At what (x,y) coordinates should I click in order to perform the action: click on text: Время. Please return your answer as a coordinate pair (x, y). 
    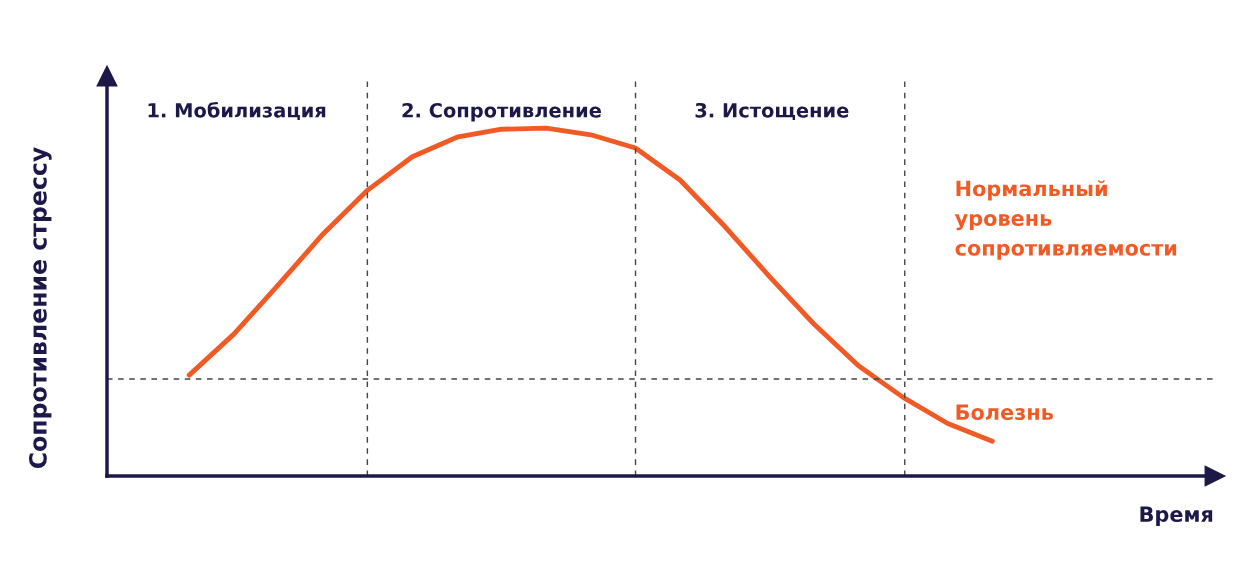
    Looking at the image, I should click on (1176, 516).